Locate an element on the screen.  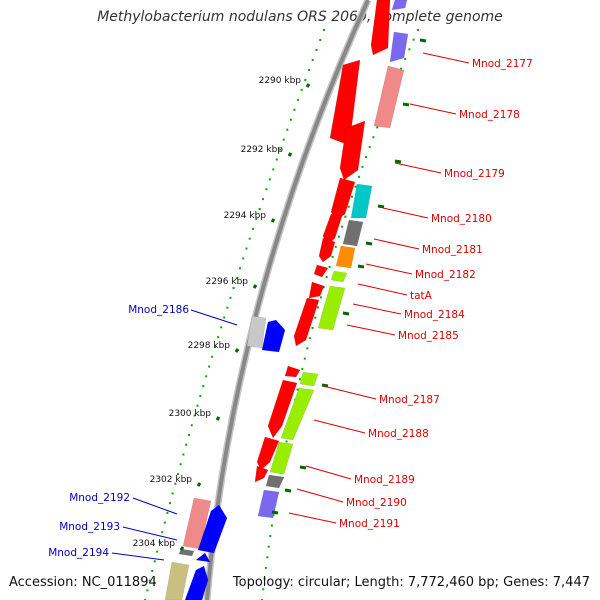
forward-gene-label: Mnod_2180 is located at coordinates (437, 216).